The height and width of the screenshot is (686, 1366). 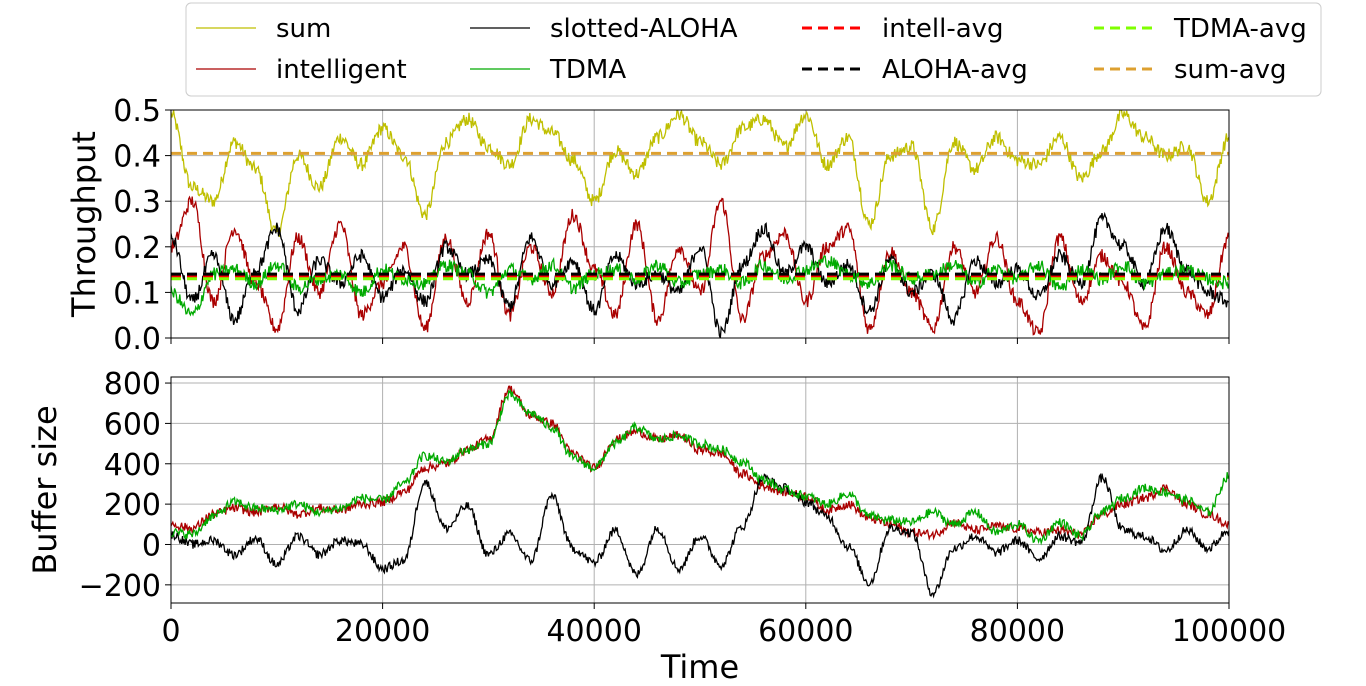 What do you see at coordinates (132, 465) in the screenshot?
I see `y-tick-label: 400` at bounding box center [132, 465].